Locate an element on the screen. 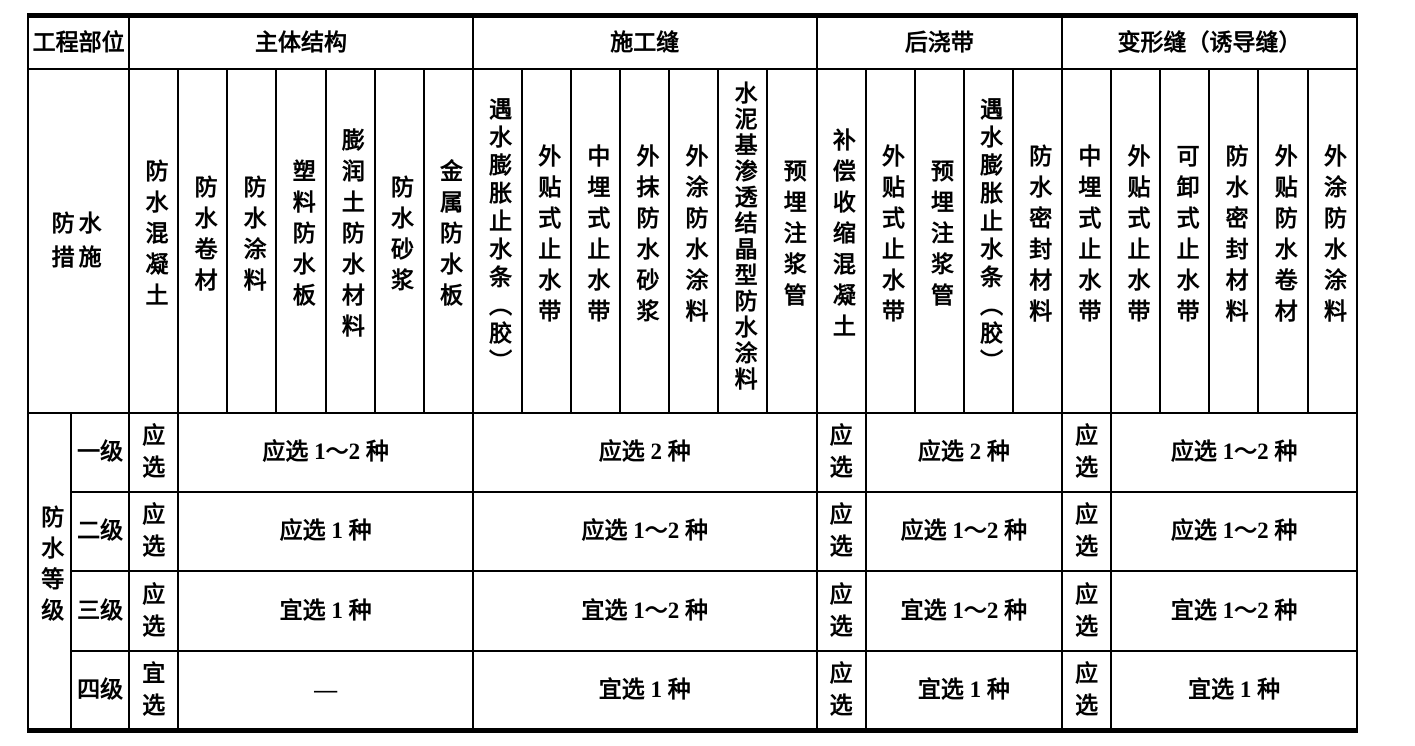 This screenshot has width=1415, height=746. column-header-label: 塑料防水板 is located at coordinates (302, 237).